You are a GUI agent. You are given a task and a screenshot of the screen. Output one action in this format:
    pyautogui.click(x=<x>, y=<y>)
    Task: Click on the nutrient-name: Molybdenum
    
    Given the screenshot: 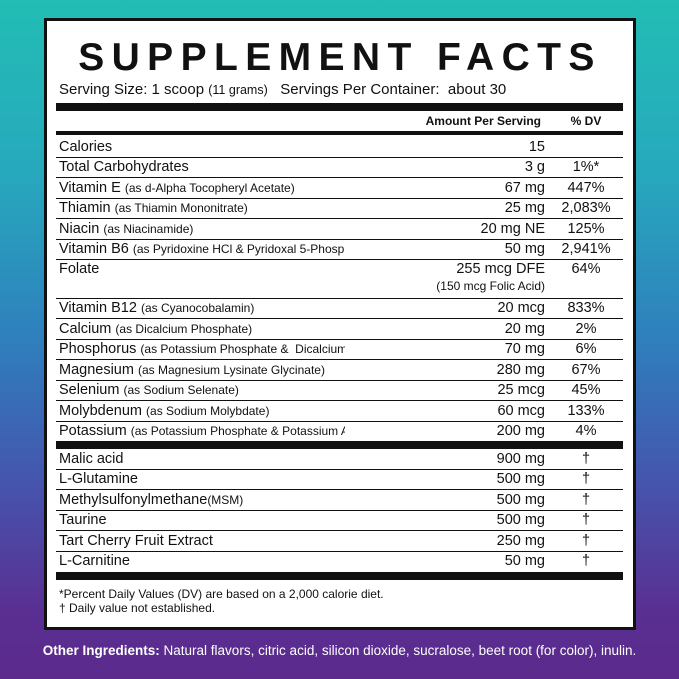 What is the action you would take?
    pyautogui.click(x=101, y=410)
    